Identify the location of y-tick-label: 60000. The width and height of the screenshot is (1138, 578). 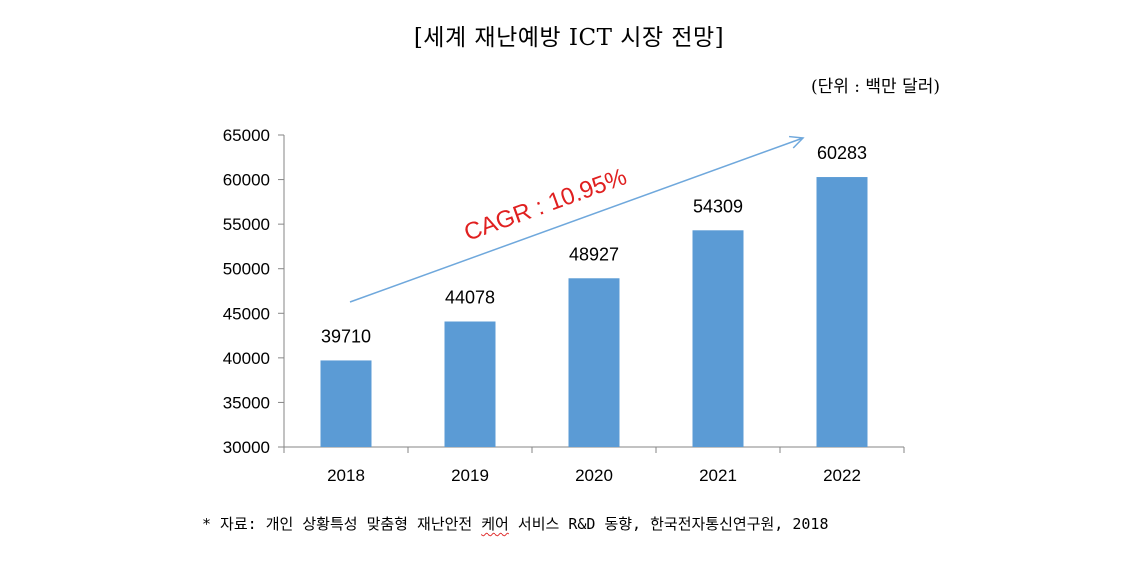
(246, 180).